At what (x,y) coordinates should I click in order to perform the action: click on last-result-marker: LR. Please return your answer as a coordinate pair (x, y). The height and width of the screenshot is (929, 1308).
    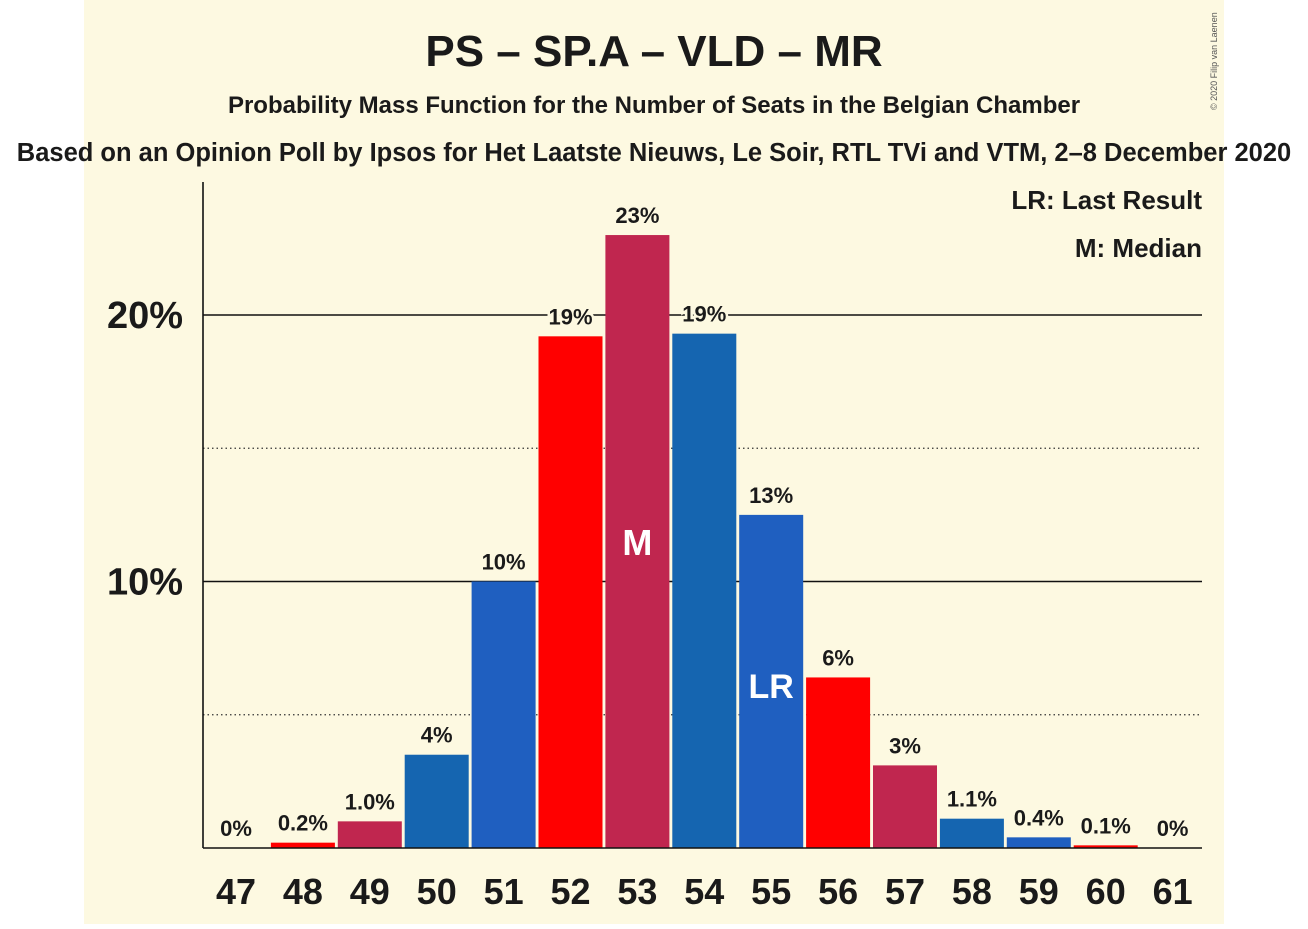
    Looking at the image, I should click on (771, 687).